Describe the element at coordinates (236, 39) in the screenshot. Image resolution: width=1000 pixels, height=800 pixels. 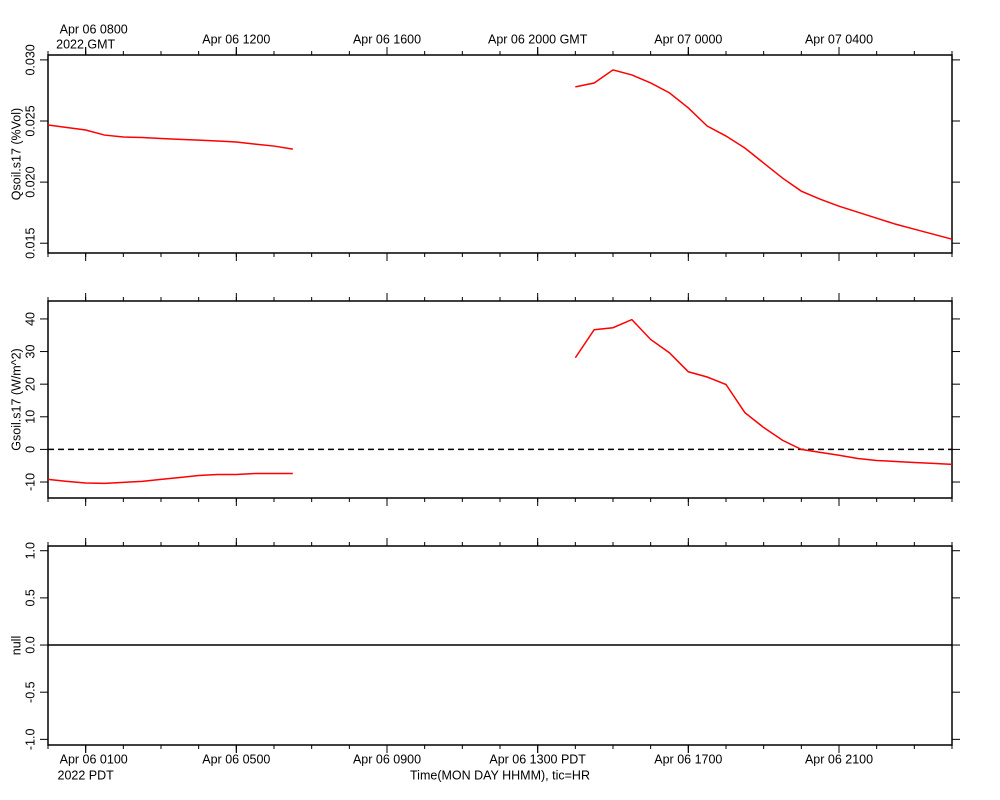
I see `x-tick-label: Apr 06 1200` at that location.